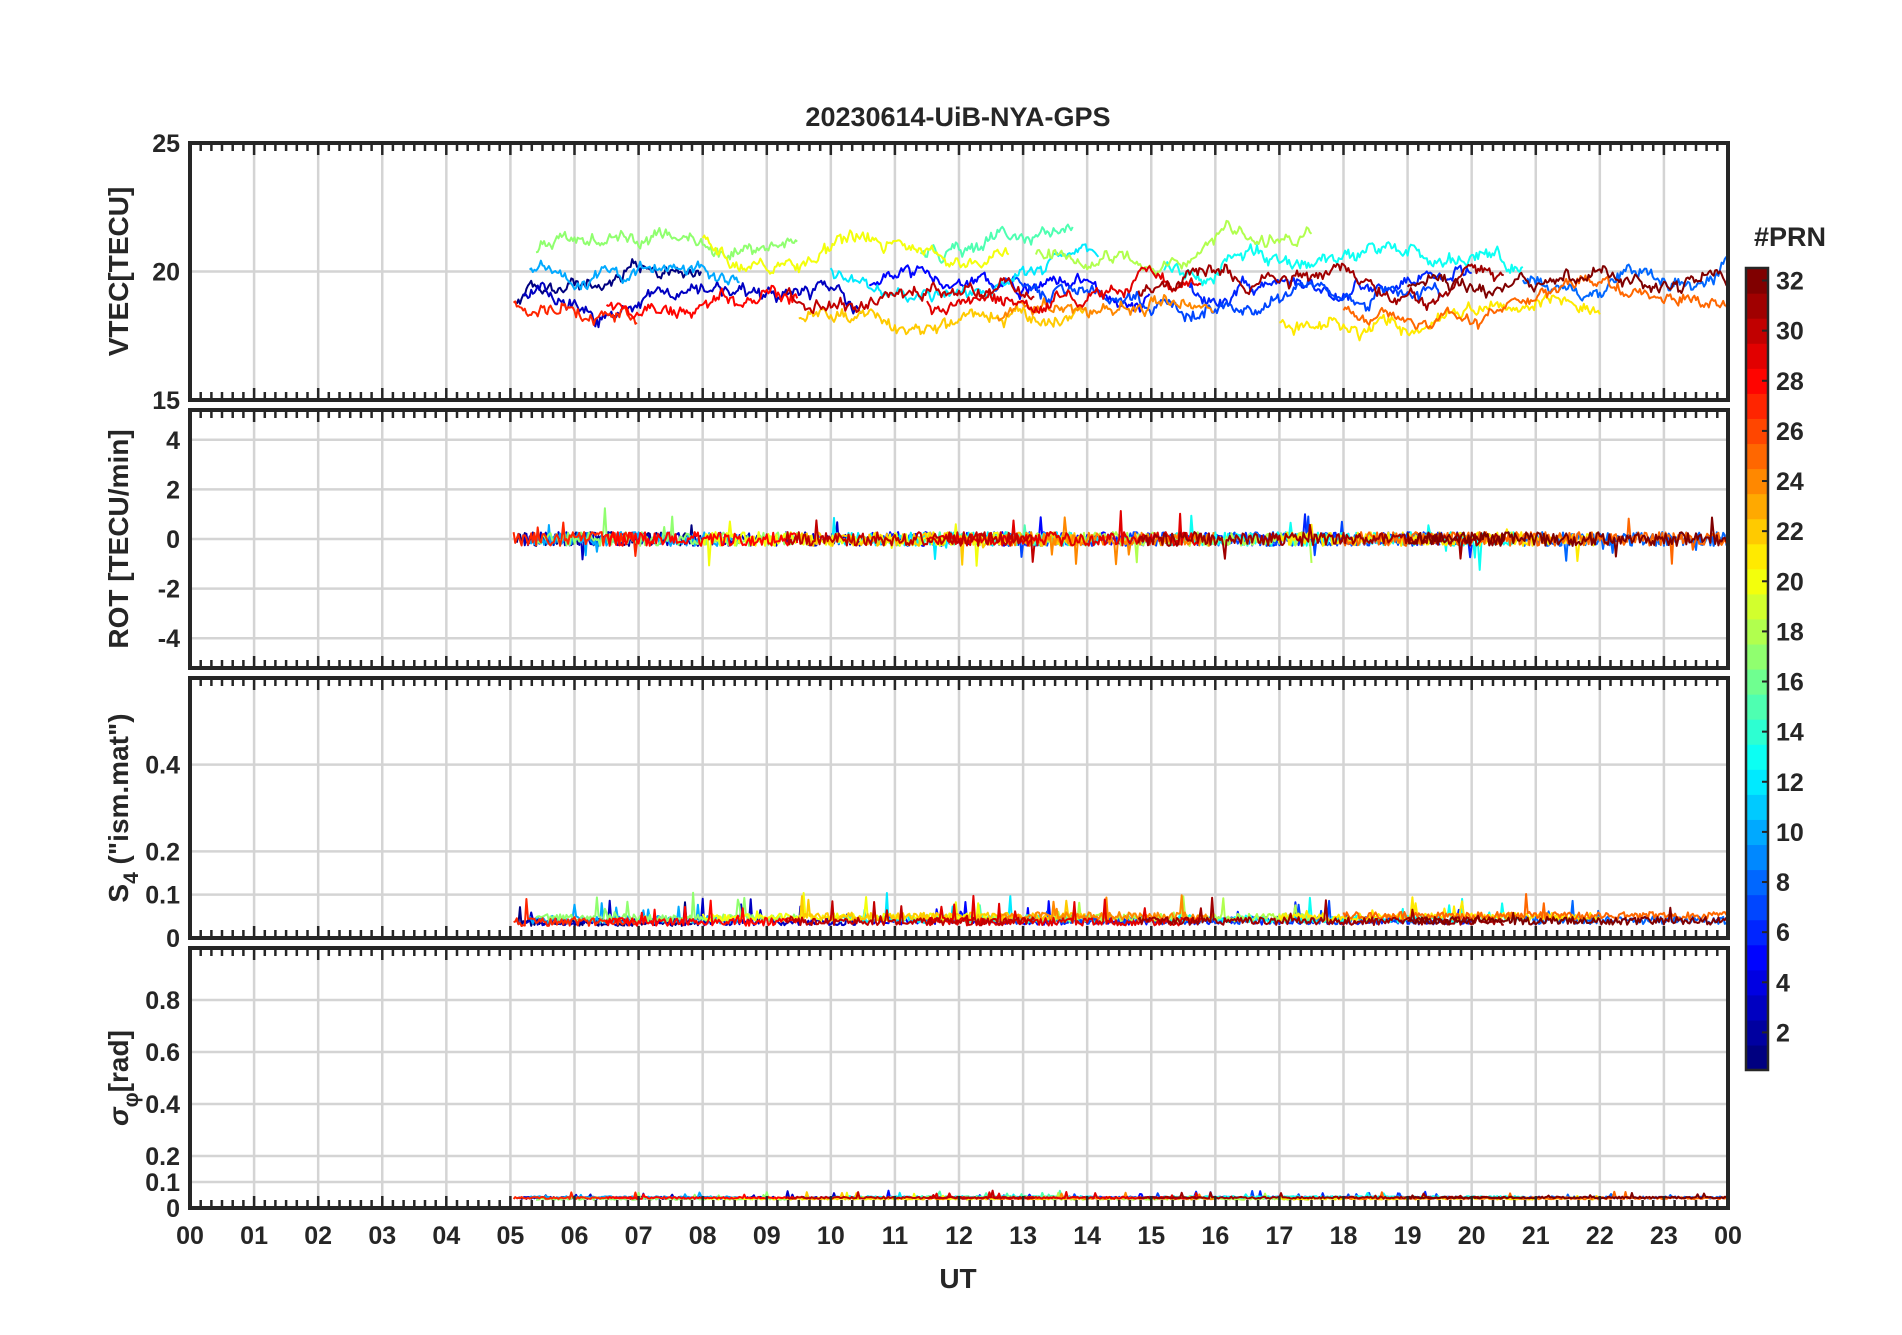  I want to click on x-tick-label: 08, so click(703, 1236).